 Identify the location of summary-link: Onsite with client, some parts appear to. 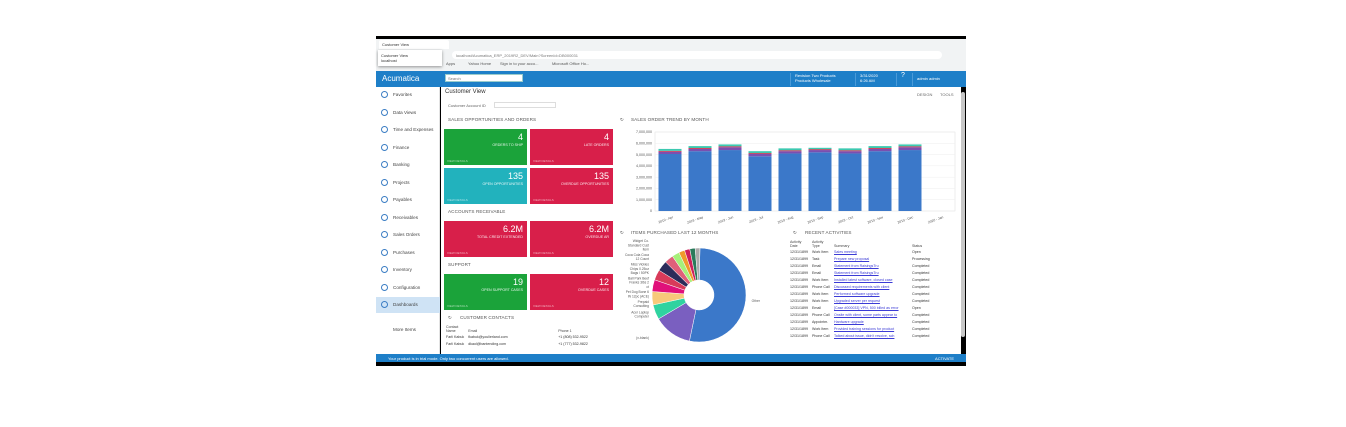
(871, 314).